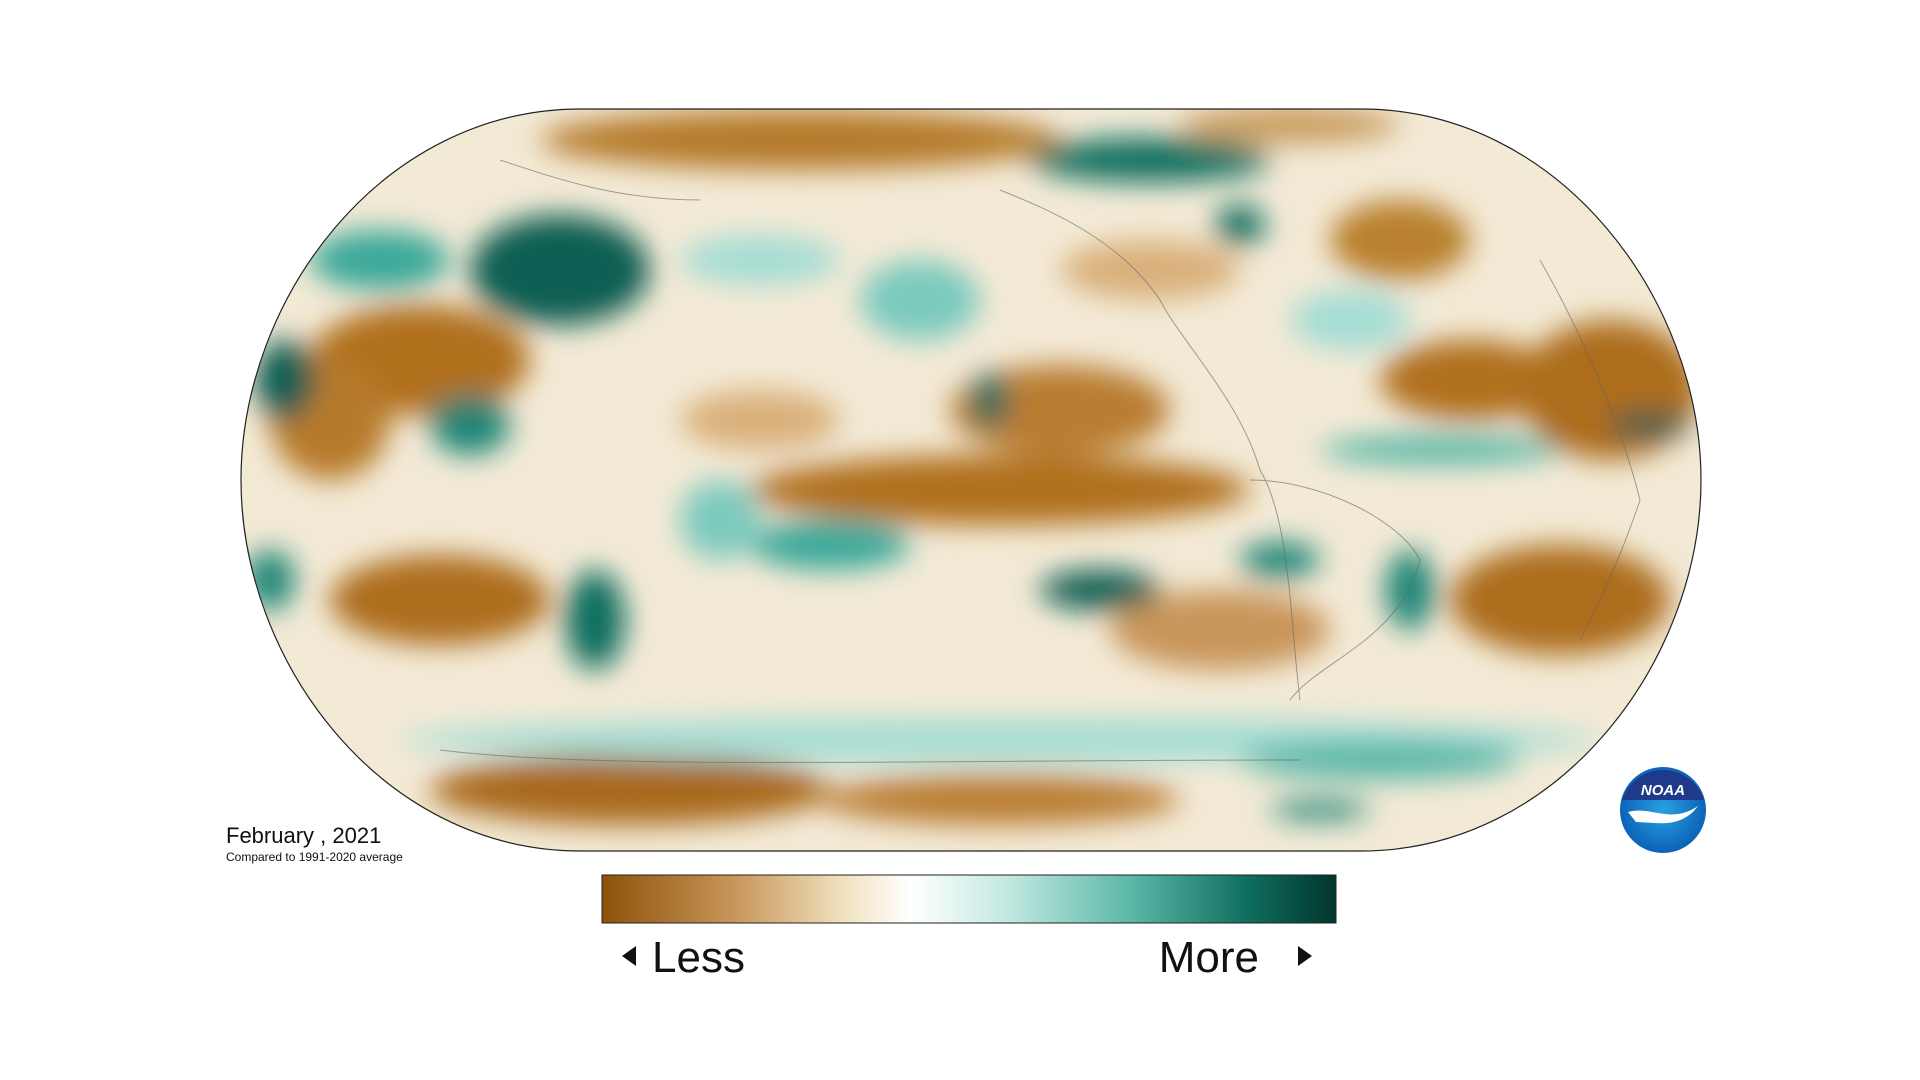 This screenshot has width=1920, height=1080. What do you see at coordinates (1305, 956) in the screenshot?
I see `more-arrow` at bounding box center [1305, 956].